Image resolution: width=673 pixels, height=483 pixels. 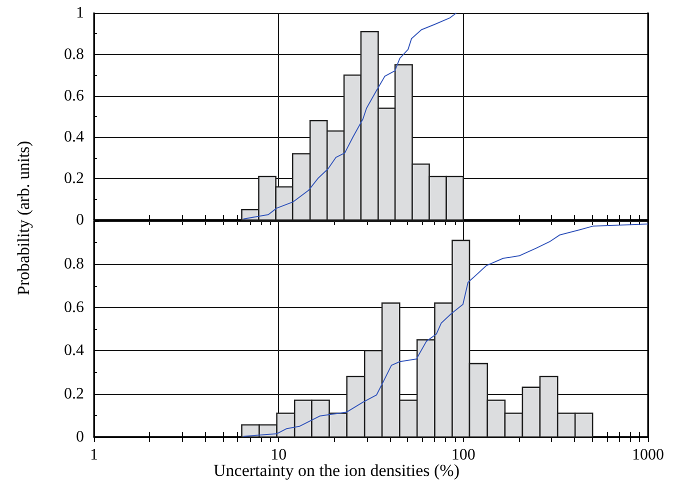 I want to click on x-tick-label: 10, so click(x=278, y=455).